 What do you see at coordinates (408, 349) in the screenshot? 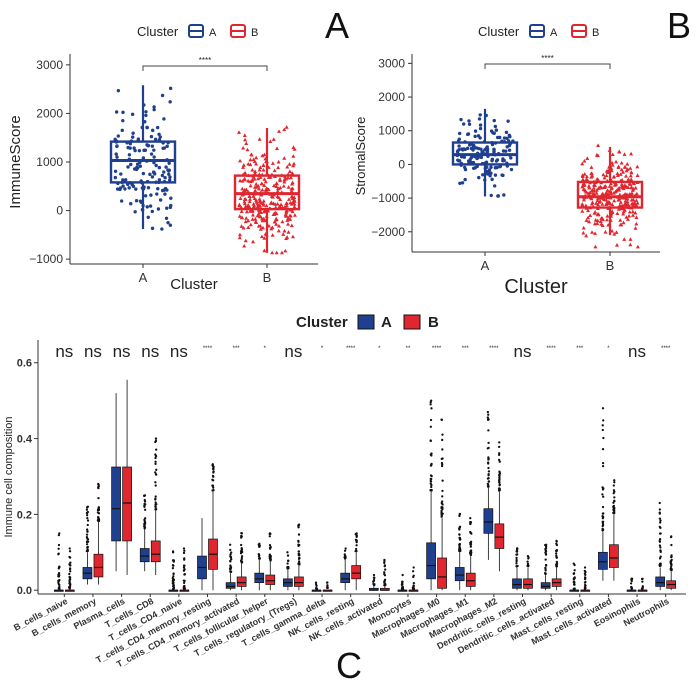
I see `significance-label: **` at bounding box center [408, 349].